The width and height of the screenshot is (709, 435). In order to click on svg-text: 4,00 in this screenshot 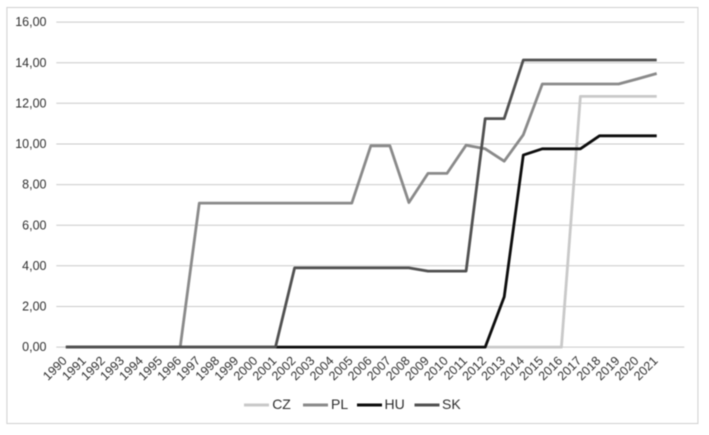, I will do `click(34, 266)`.